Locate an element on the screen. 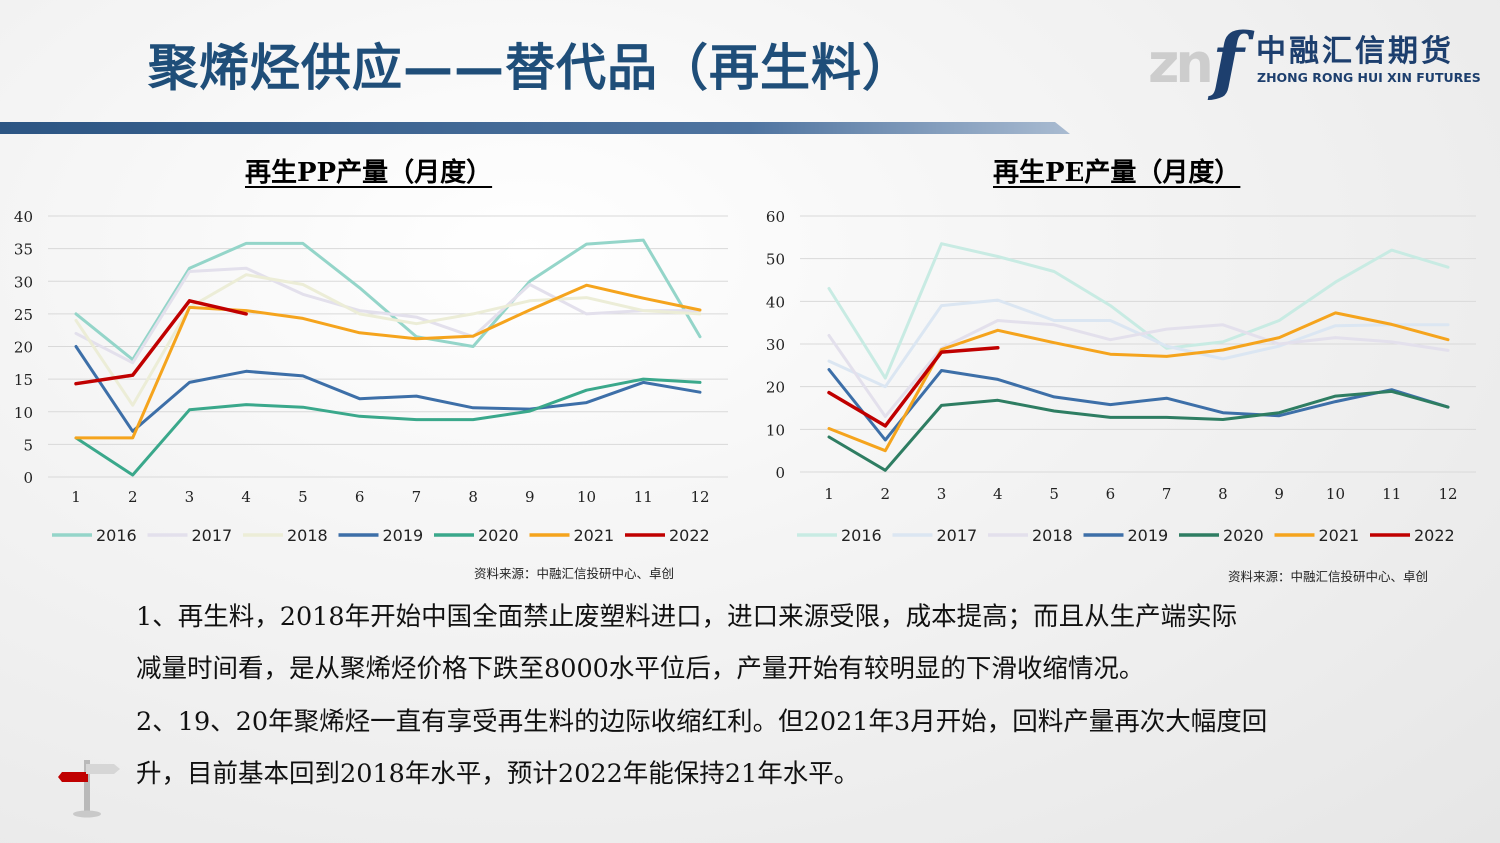 This screenshot has height=843, width=1500. pp-legend-label-2021: 2021 is located at coordinates (594, 535).